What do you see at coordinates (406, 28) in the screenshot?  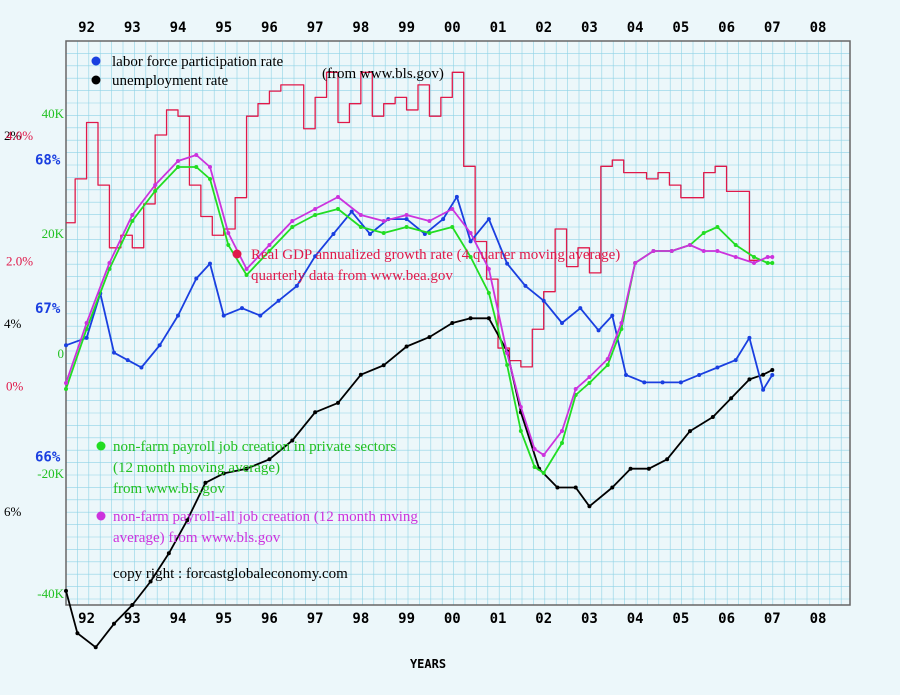 I see `x-tick-label-top: 99` at bounding box center [406, 28].